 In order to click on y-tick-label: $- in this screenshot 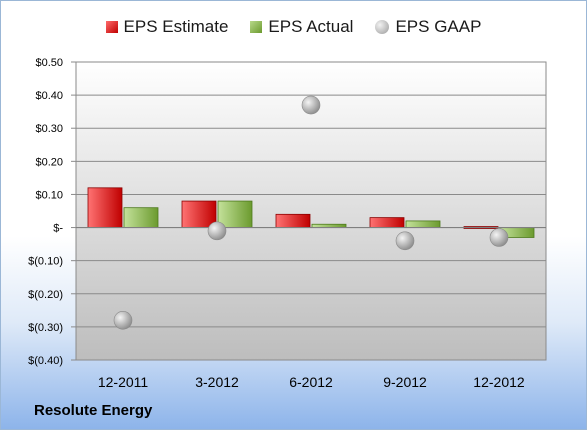, I will do `click(58, 229)`.